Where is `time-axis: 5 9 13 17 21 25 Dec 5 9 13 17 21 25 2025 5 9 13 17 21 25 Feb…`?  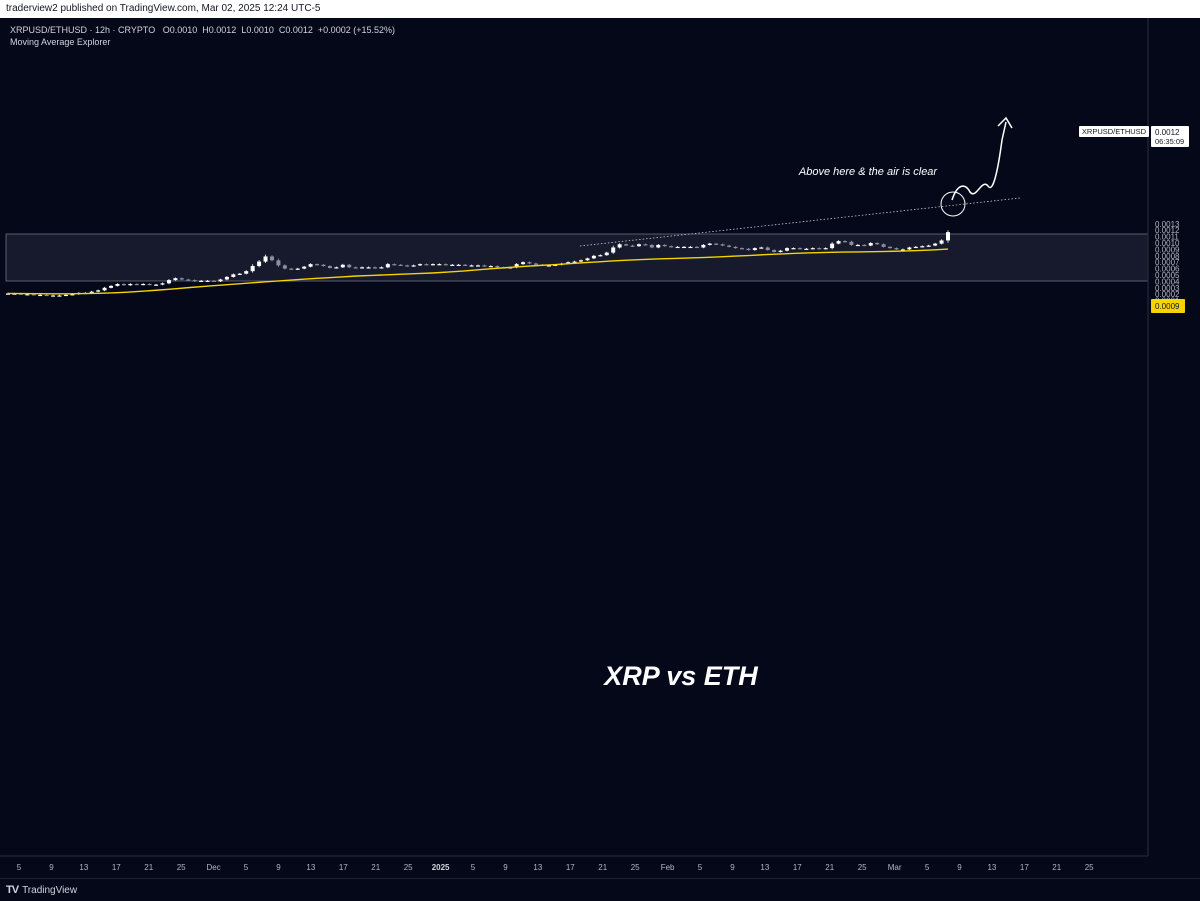
time-axis: 5 9 13 17 21 25 Dec 5 9 13 17 21 25 2025 5 9 13 17 21 25 Feb… is located at coordinates (574, 863).